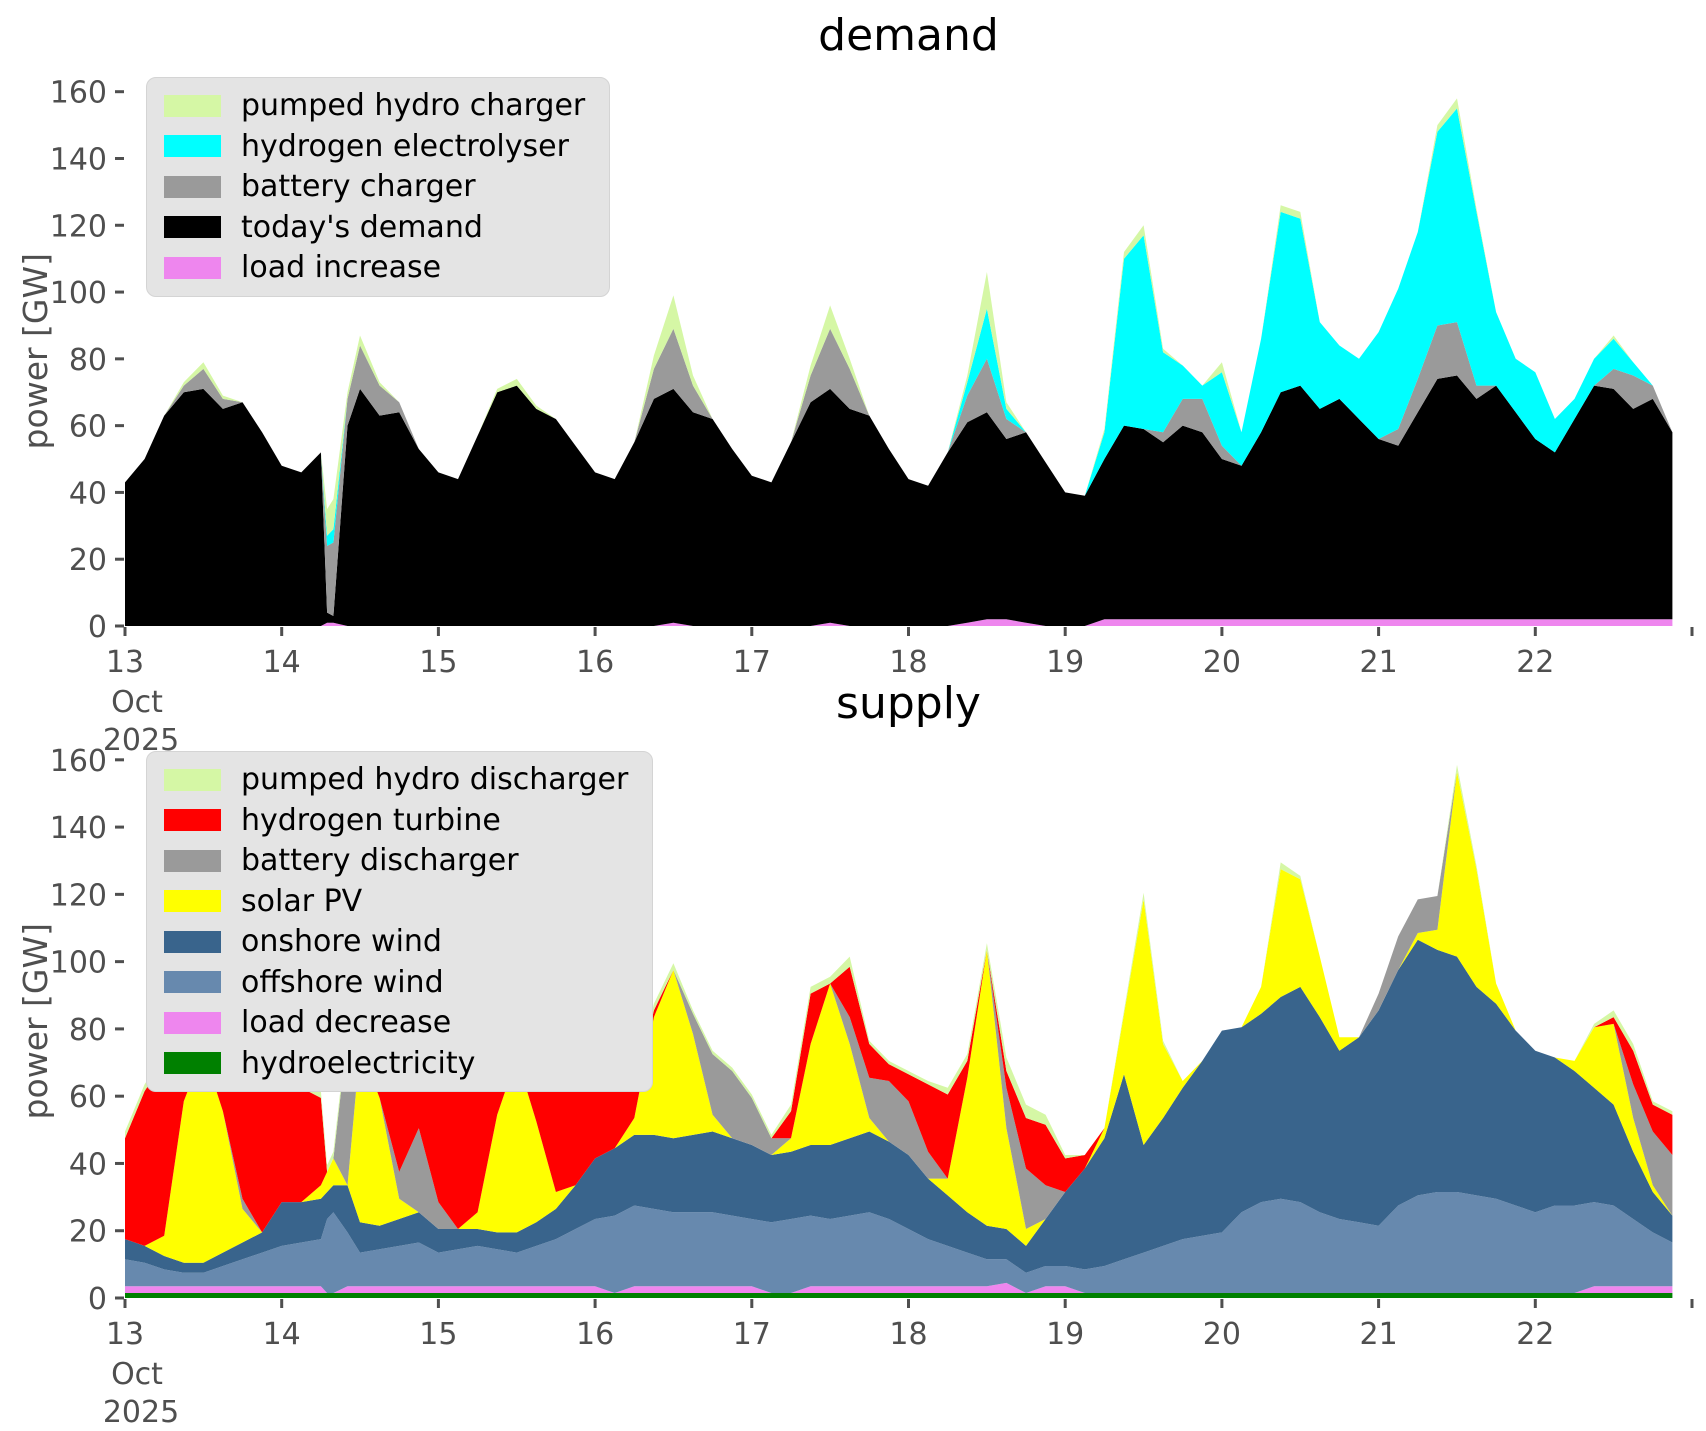  Describe the element at coordinates (141, 1412) in the screenshot. I see `x-axis-year-label: 2025` at that location.